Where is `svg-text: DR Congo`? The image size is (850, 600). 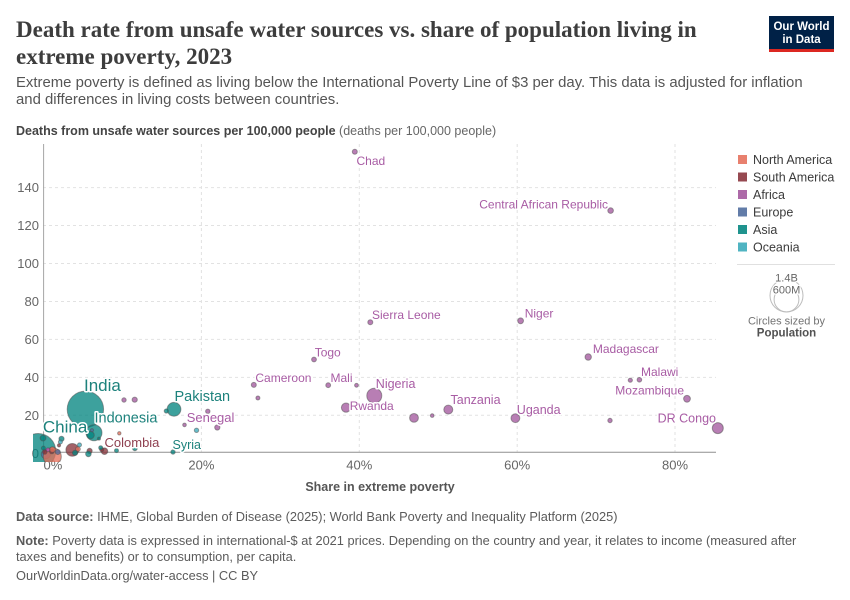 svg-text: DR Congo is located at coordinates (687, 419).